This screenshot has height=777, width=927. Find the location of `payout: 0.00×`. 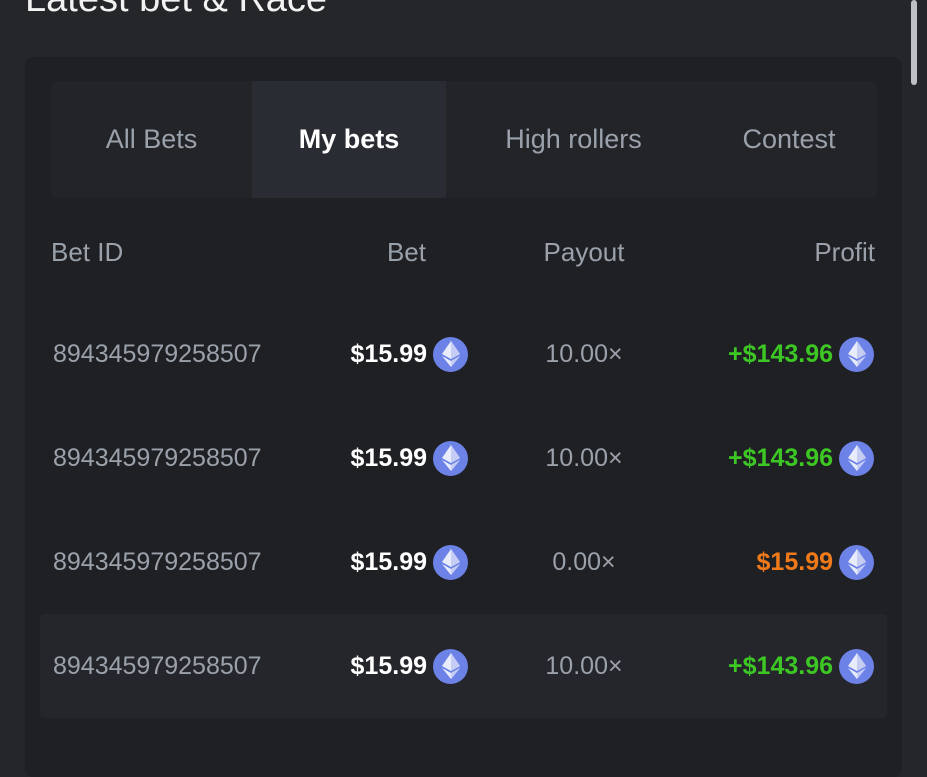

payout: 0.00× is located at coordinates (584, 561).